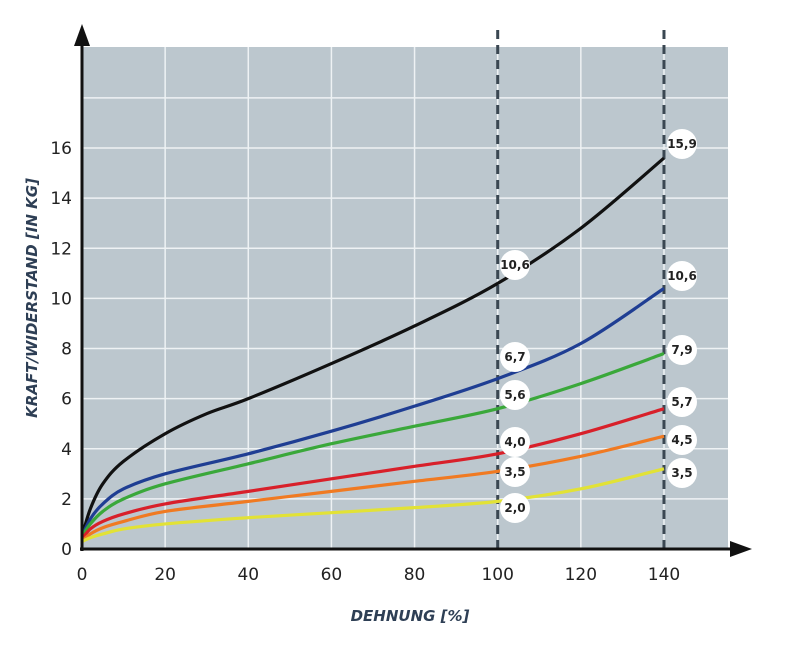 The height and width of the screenshot is (661, 800). I want to click on x-tick-label: 80, so click(415, 575).